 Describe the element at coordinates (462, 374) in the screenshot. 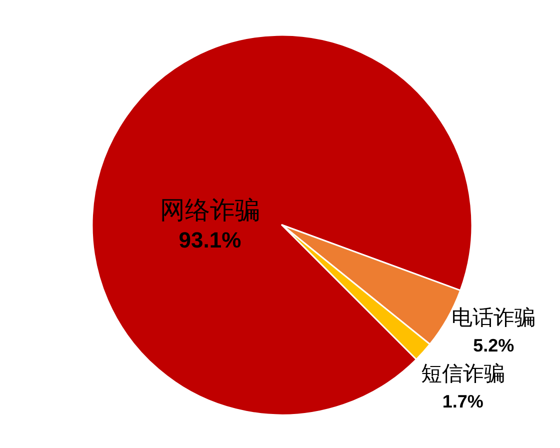

I see `slice-label: 短信诈骗` at that location.